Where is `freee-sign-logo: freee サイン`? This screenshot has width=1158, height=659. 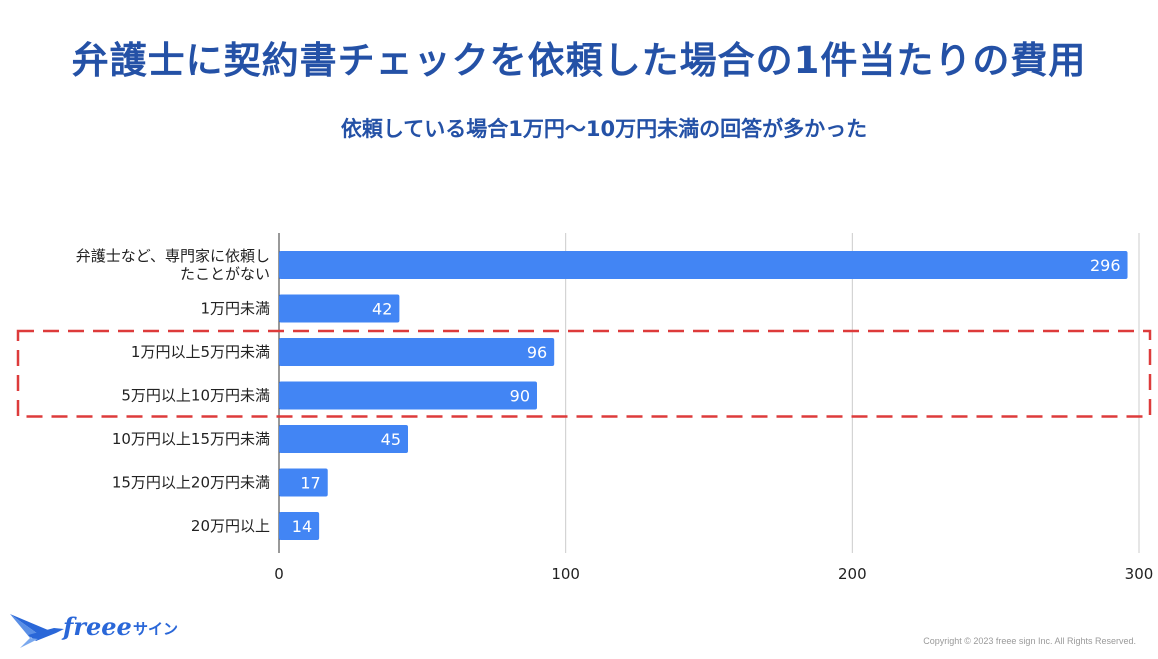 freee-sign-logo: freee サイン is located at coordinates (94, 630).